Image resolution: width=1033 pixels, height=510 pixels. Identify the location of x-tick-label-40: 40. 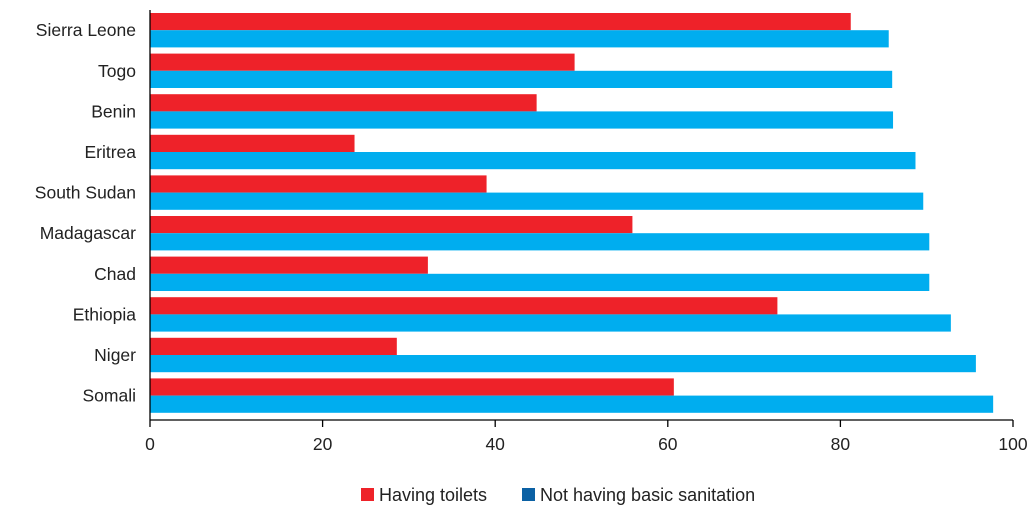
(495, 444).